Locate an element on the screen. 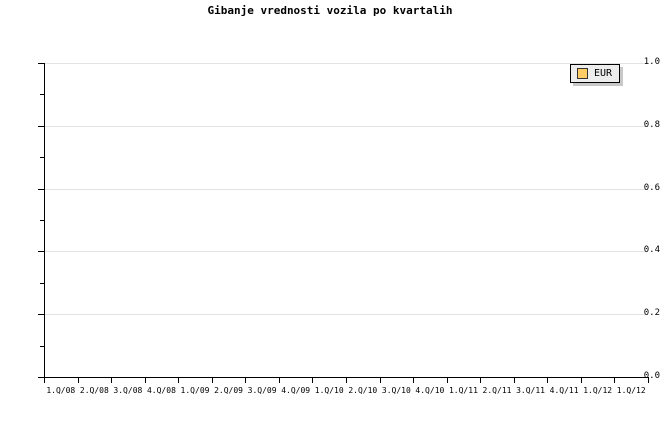 Image resolution: width=660 pixels, height=440 pixels. x-axis-label: 4.Q/09 is located at coordinates (296, 390).